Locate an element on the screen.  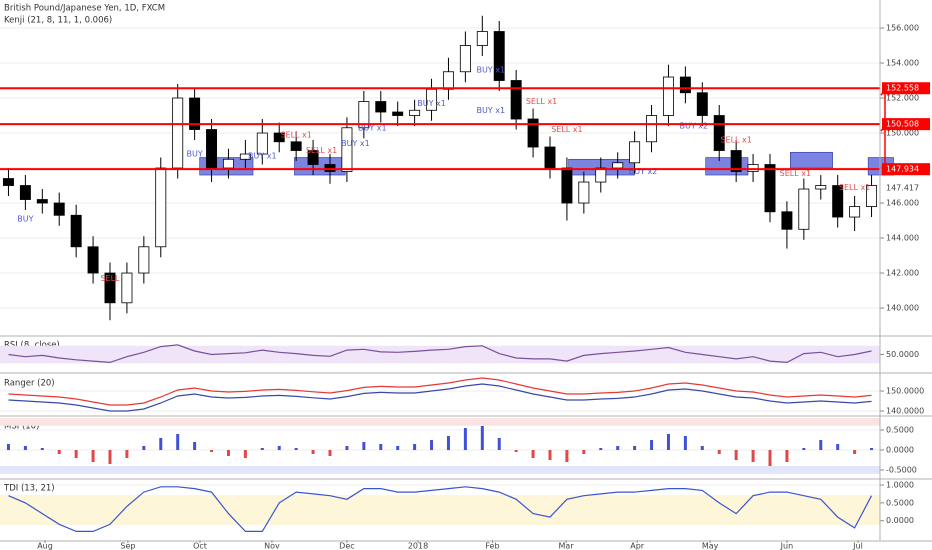
y-tick-label: 150.000 is located at coordinates (902, 133).